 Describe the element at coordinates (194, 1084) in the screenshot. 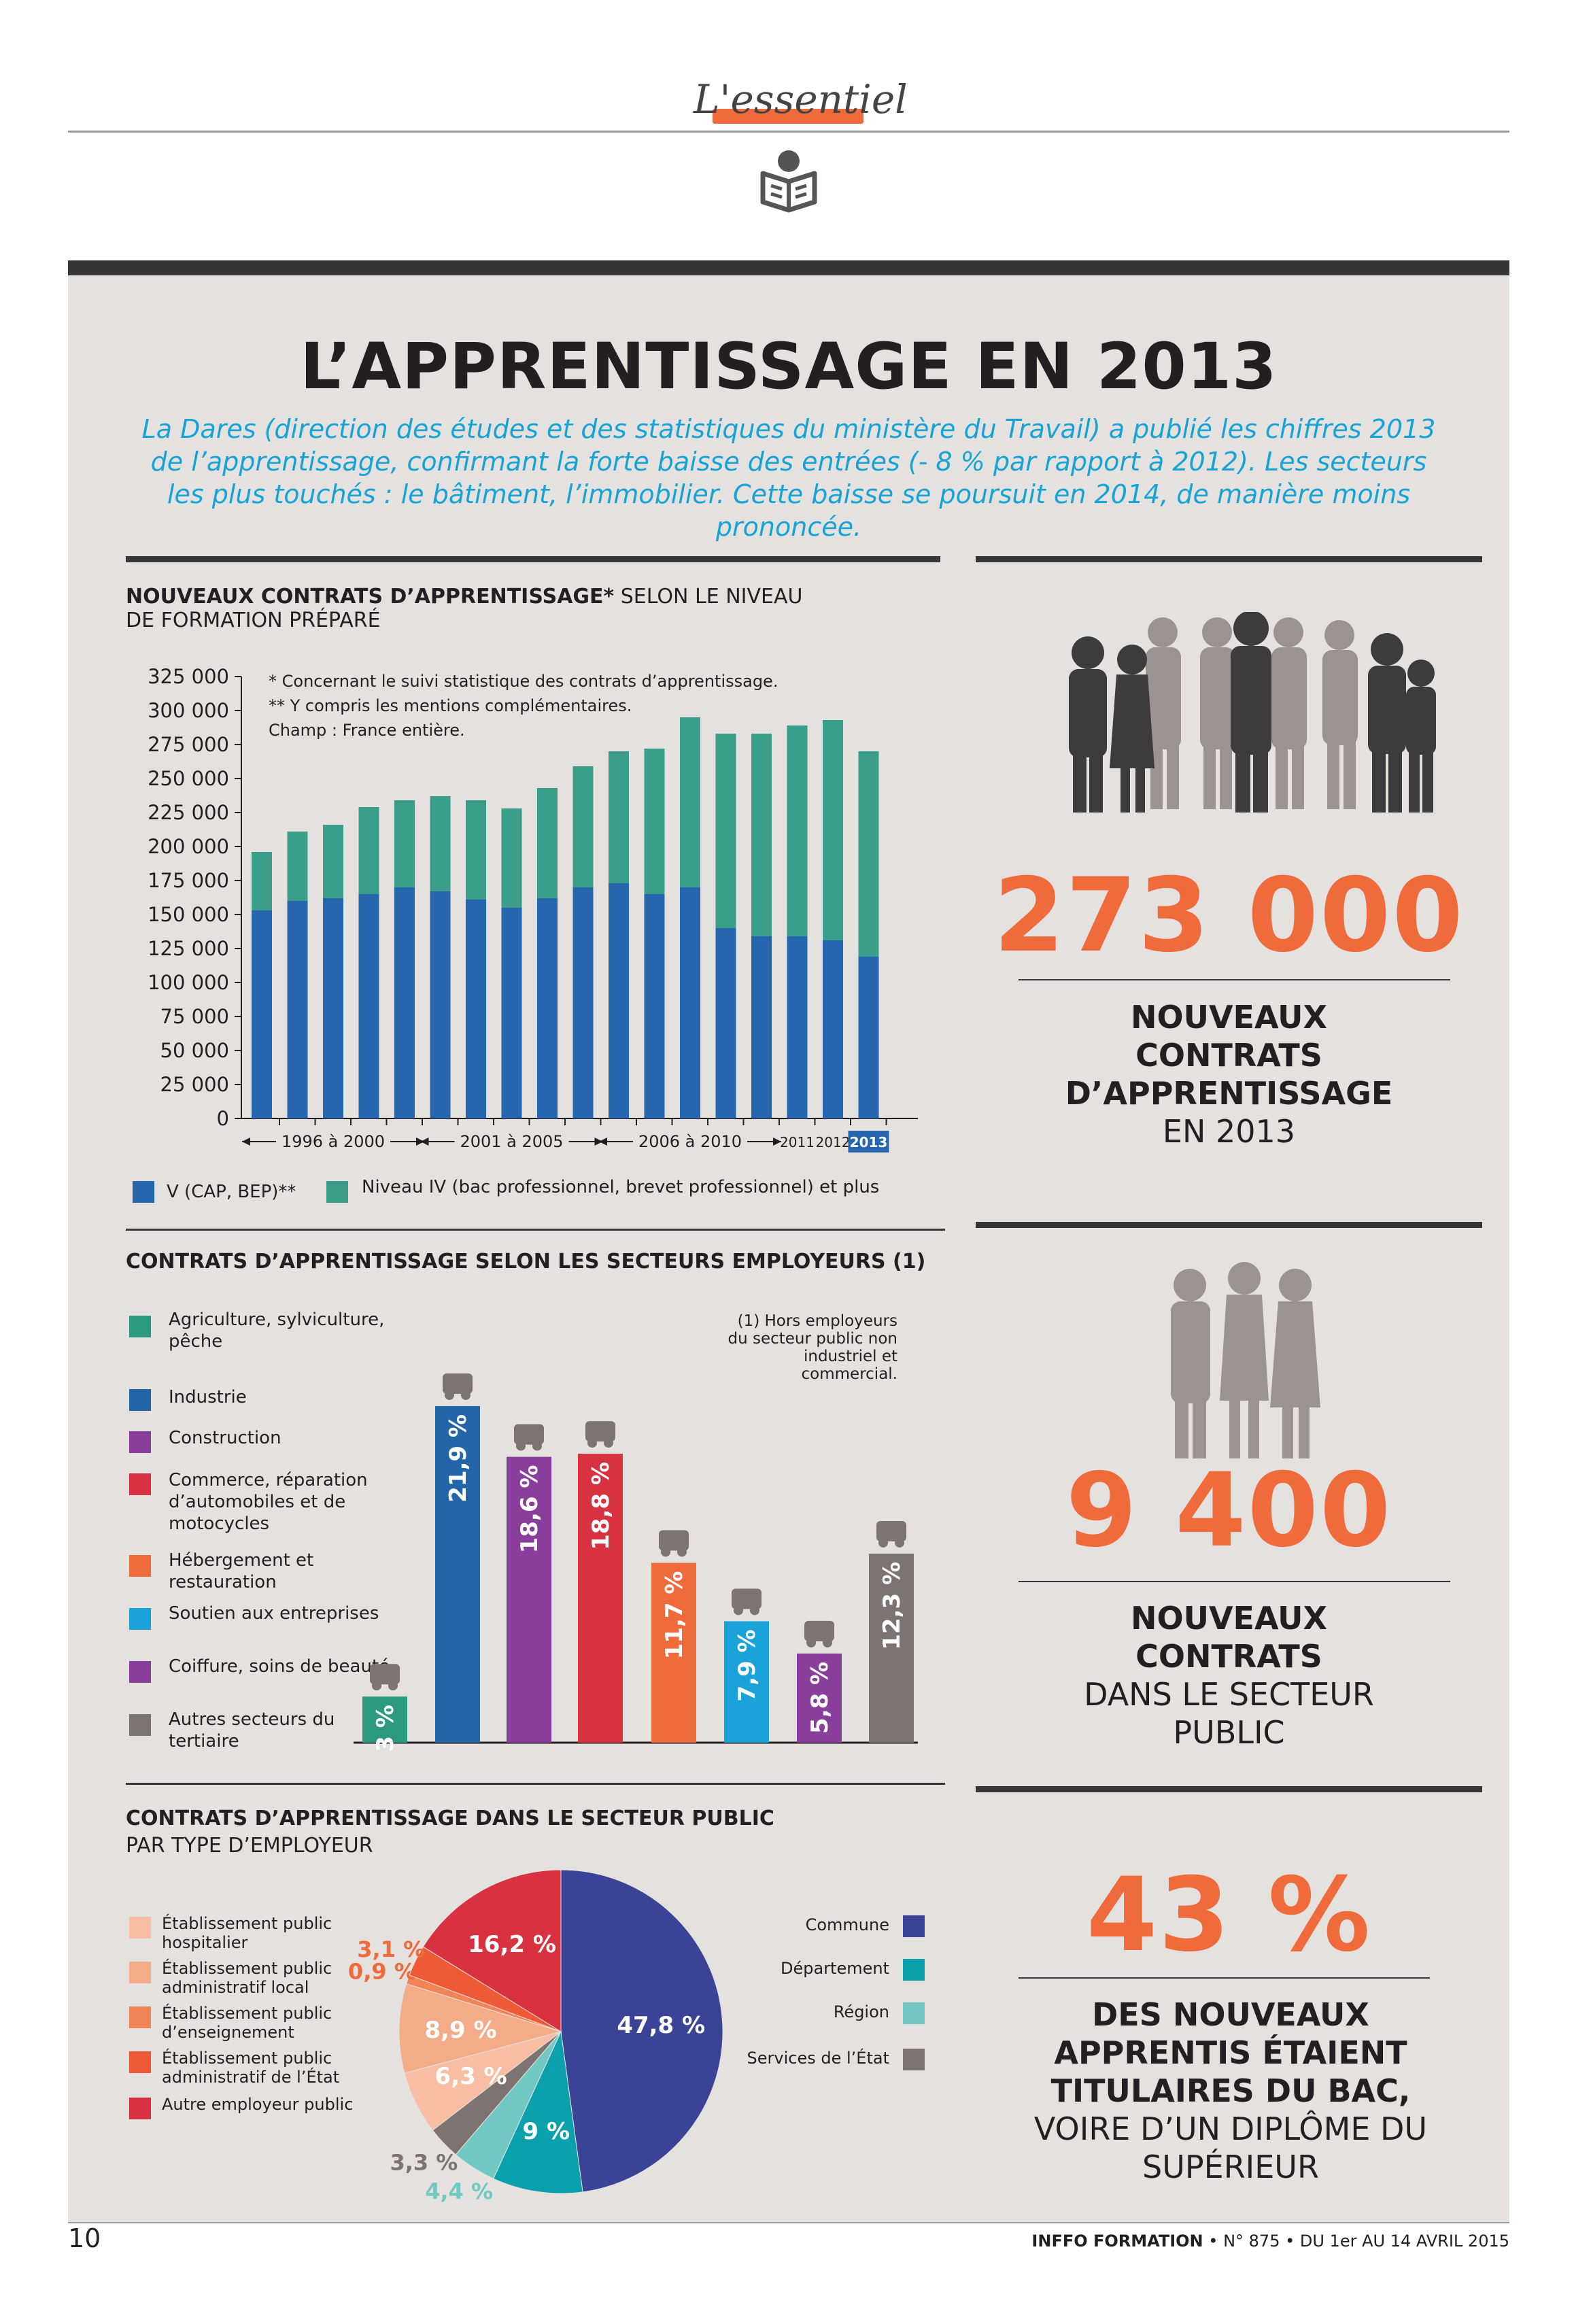

I see `y-tick-label: 25 000` at that location.